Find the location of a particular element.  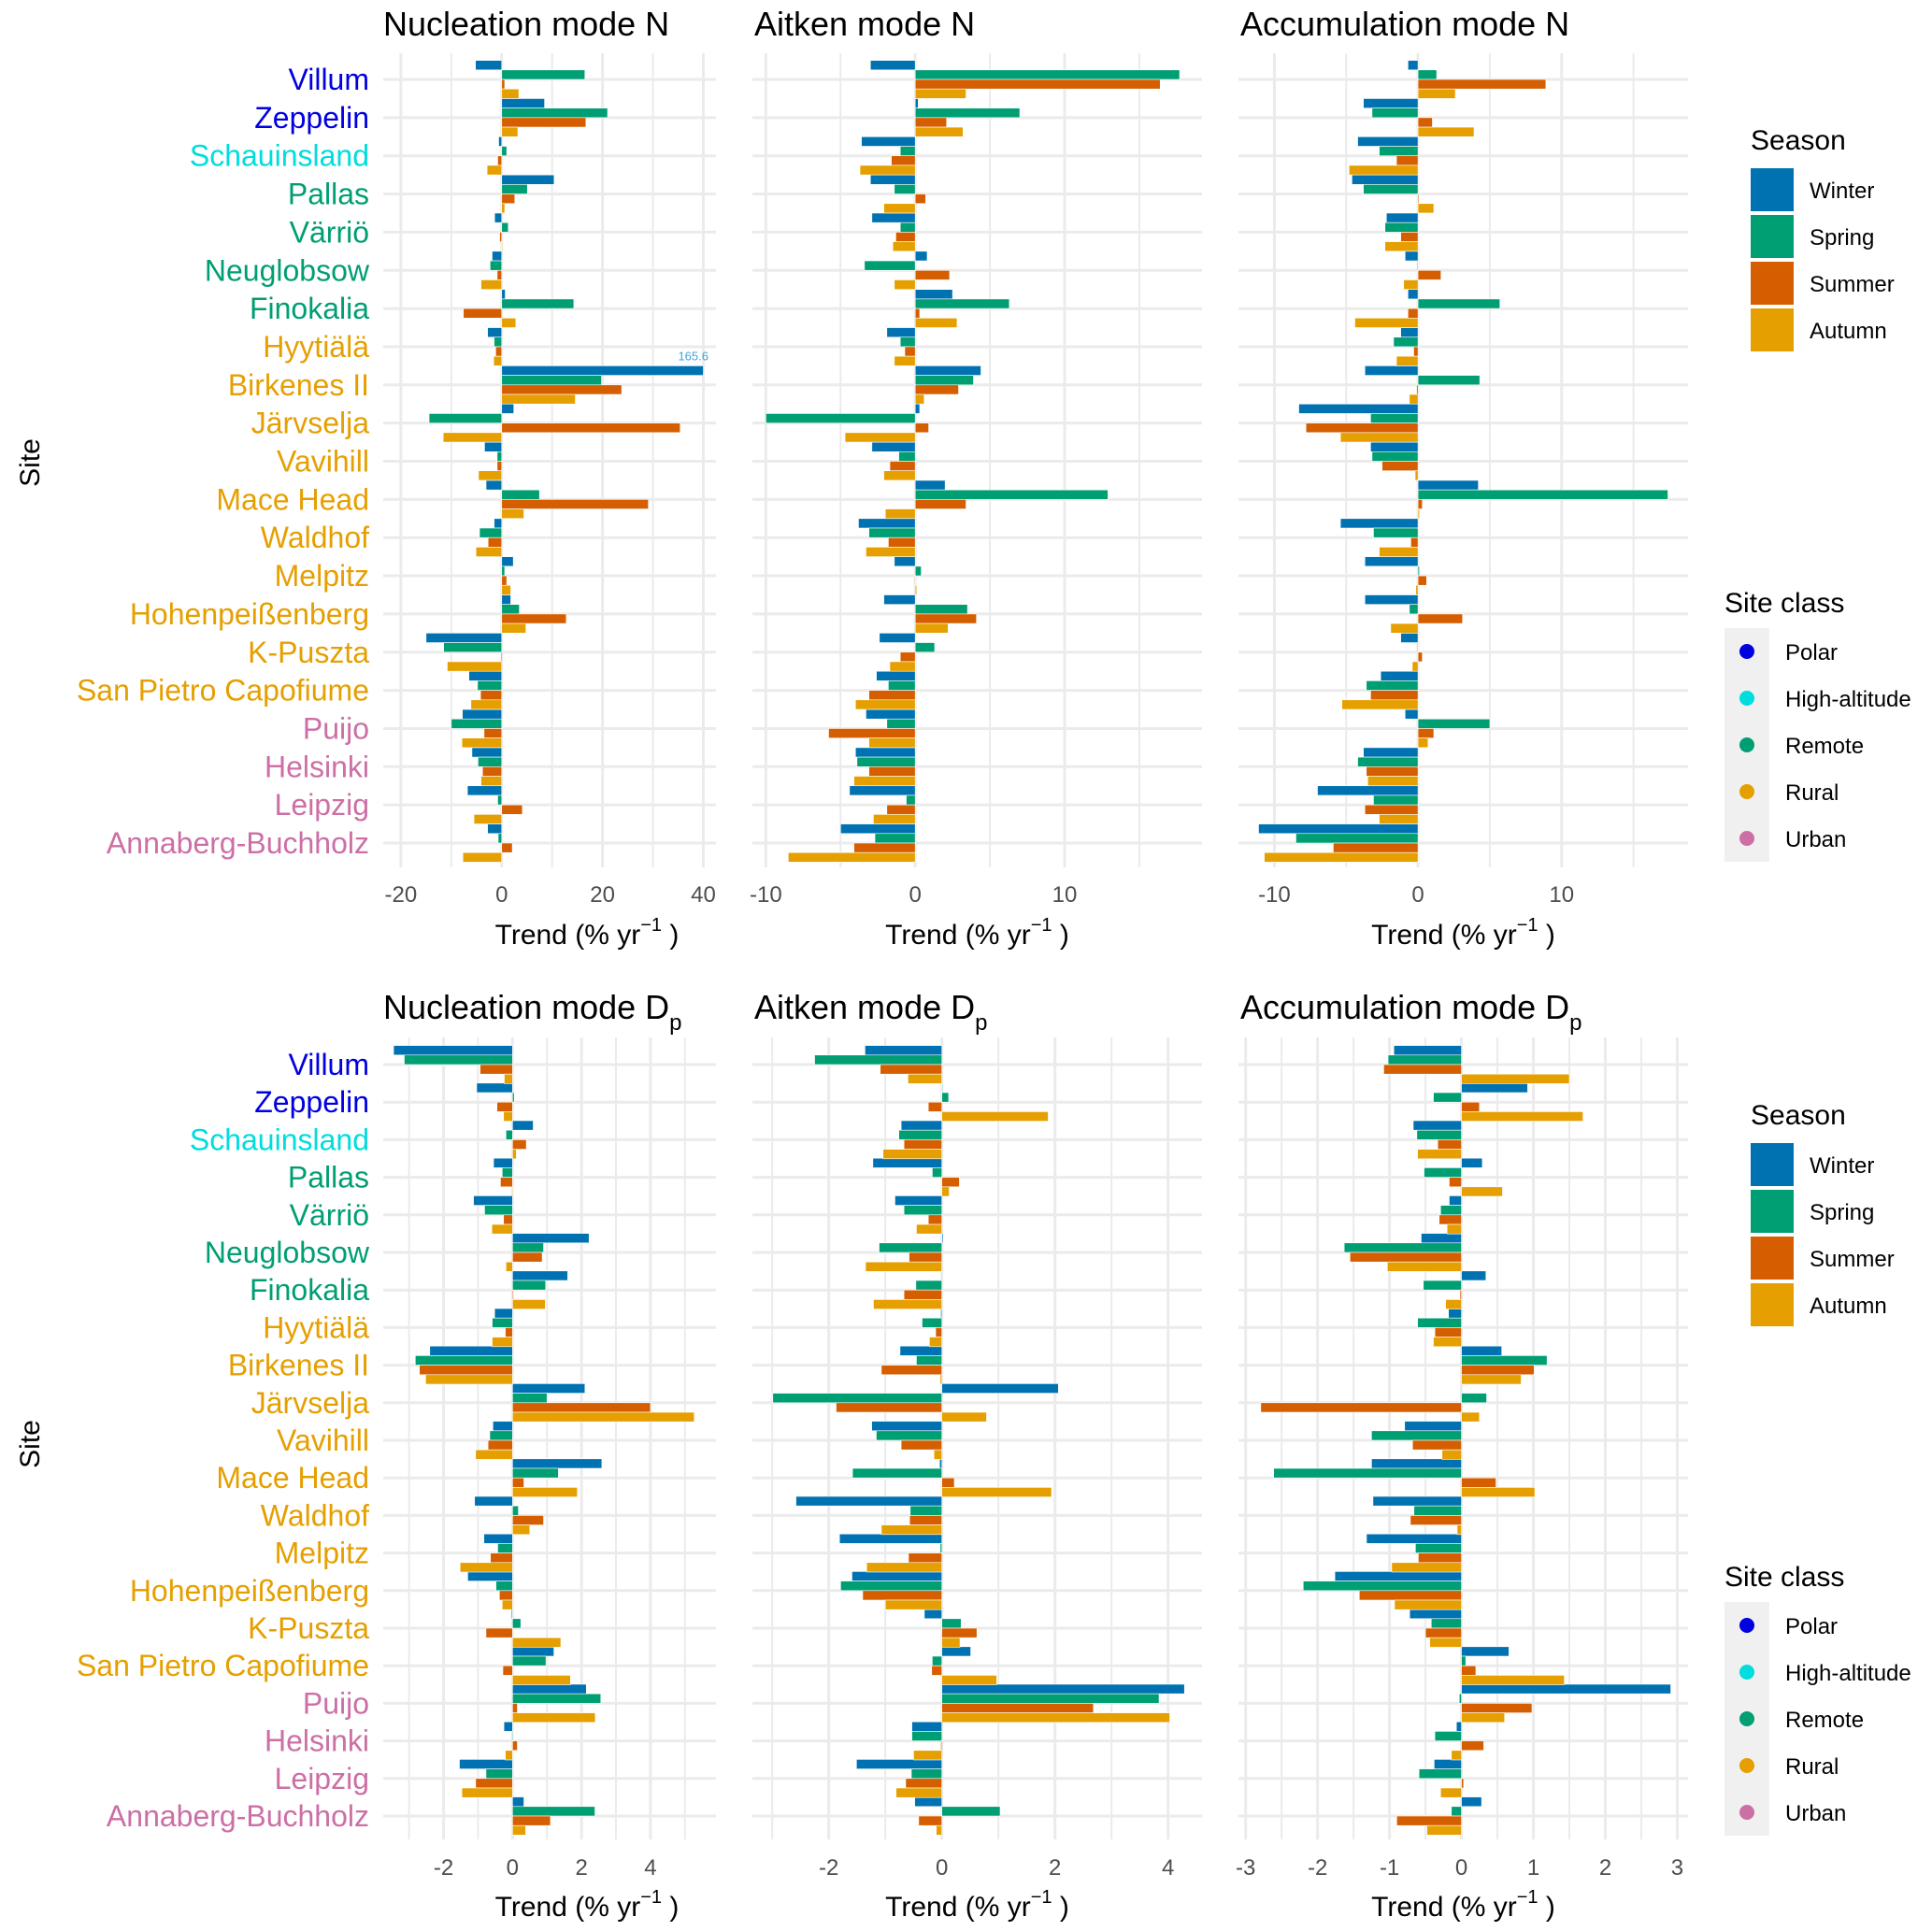

bar-pallas-spring is located at coordinates (1391, 189).